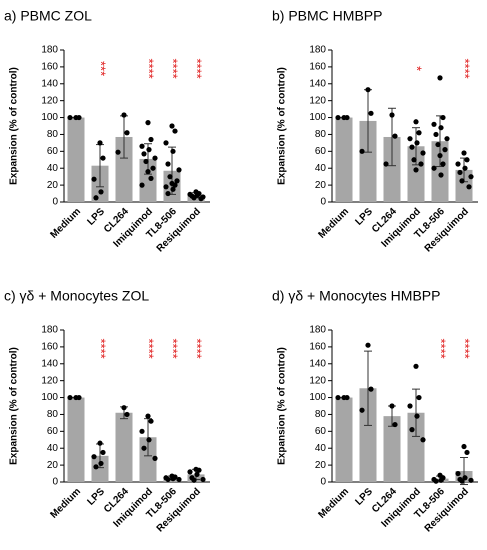 The height and width of the screenshot is (550, 487). What do you see at coordinates (101, 68) in the screenshot?
I see `significance: ***` at bounding box center [101, 68].